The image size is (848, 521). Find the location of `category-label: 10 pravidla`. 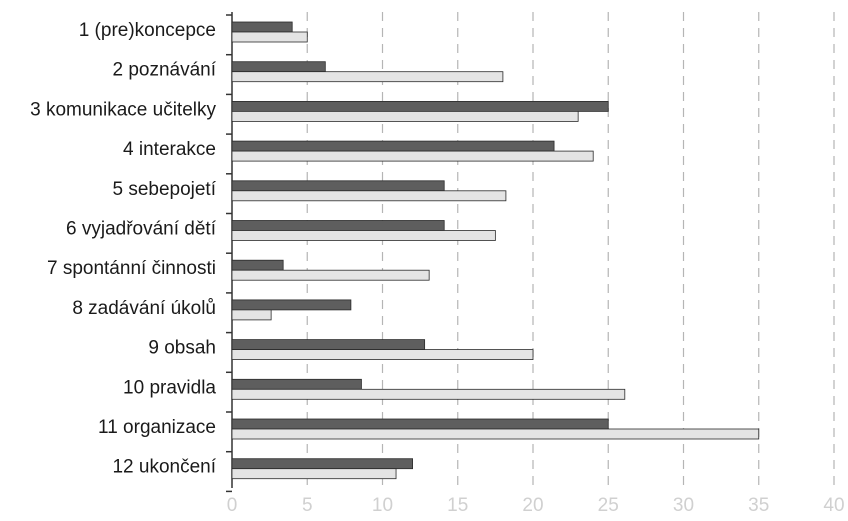

category-label: 10 pravidla is located at coordinates (169, 387).